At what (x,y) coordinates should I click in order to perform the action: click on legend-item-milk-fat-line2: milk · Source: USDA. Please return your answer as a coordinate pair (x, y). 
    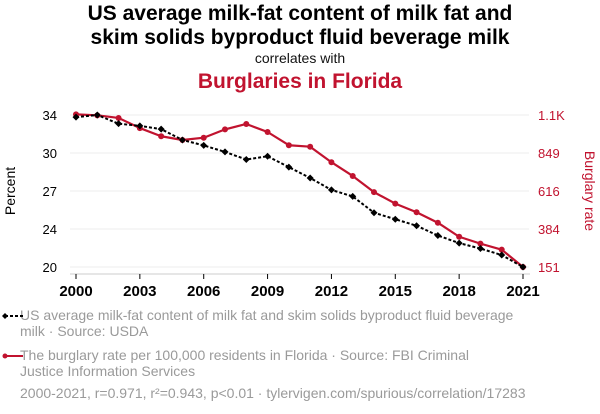
    Looking at the image, I should click on (84, 331).